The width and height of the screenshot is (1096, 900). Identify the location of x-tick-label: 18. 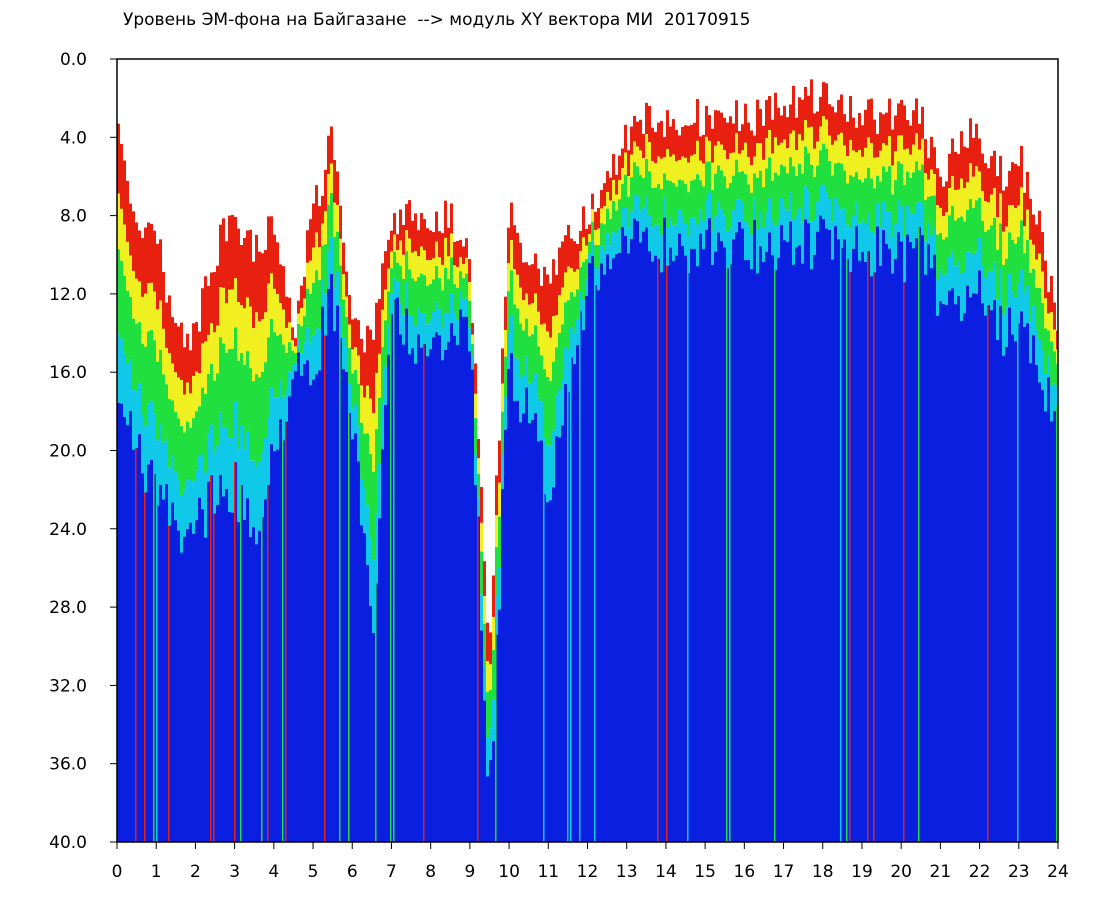
(823, 872).